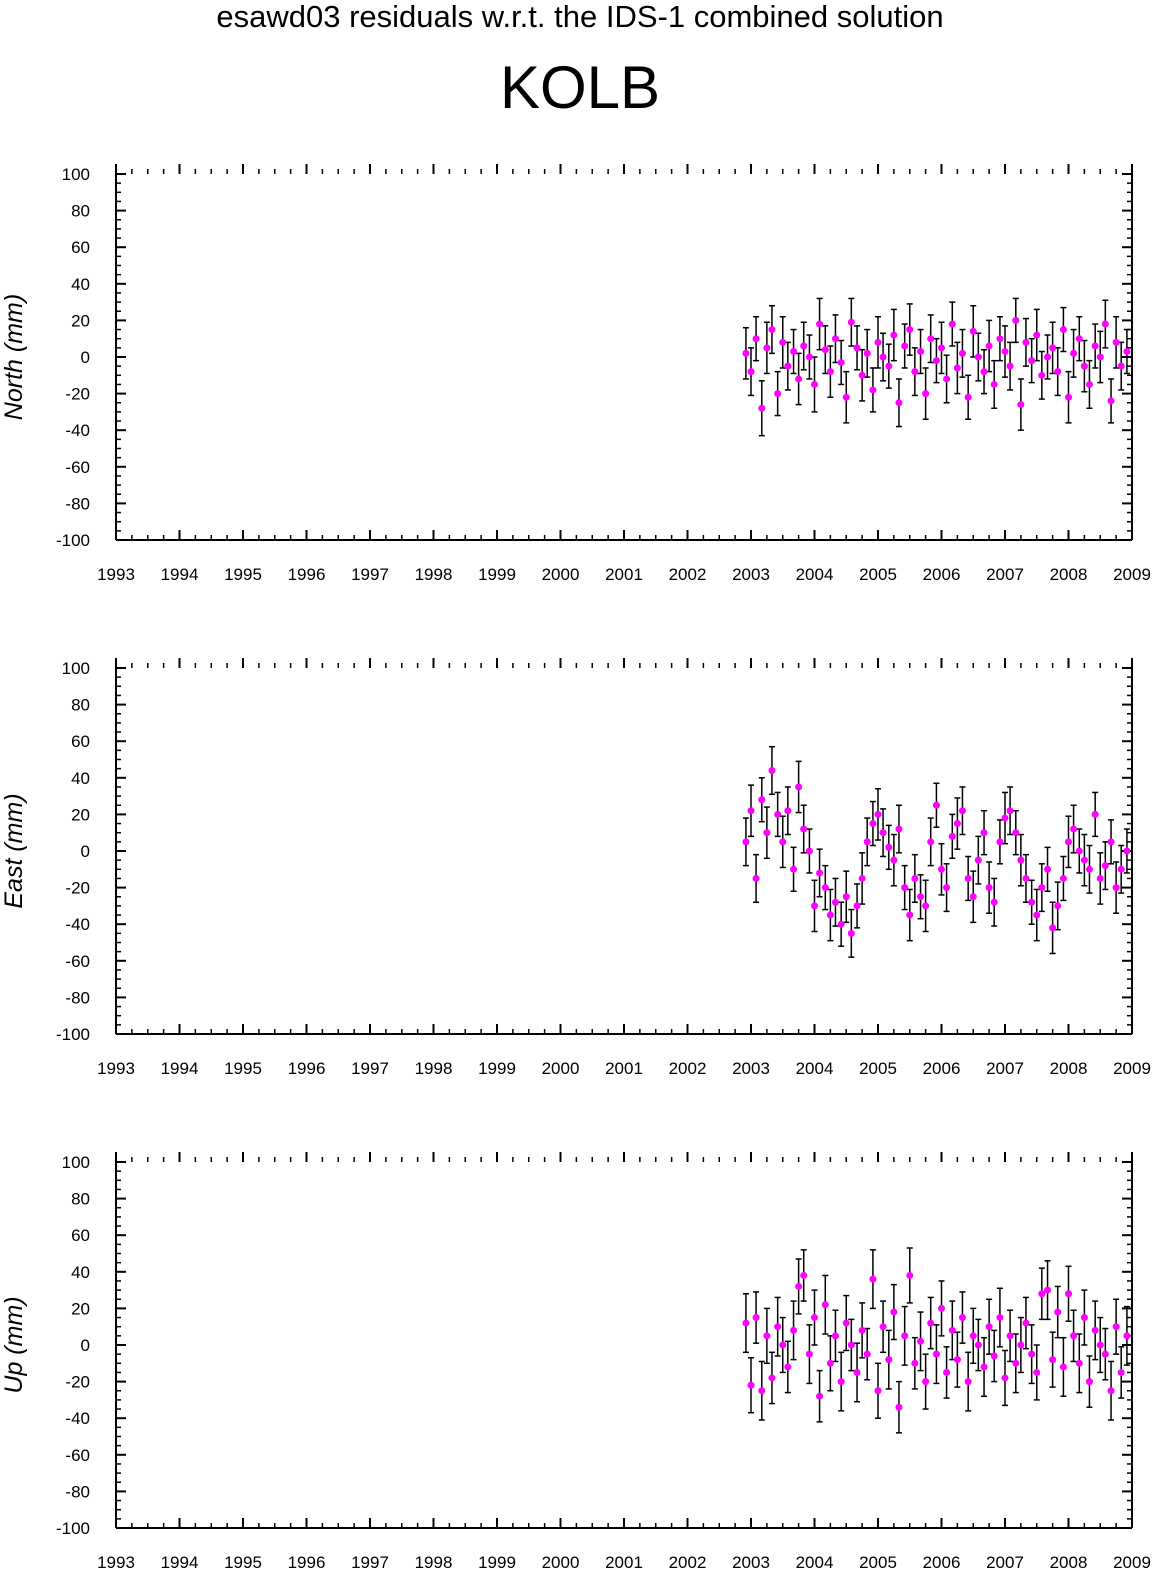 The width and height of the screenshot is (1160, 1575). I want to click on x-tick-label: 1995, so click(243, 574).